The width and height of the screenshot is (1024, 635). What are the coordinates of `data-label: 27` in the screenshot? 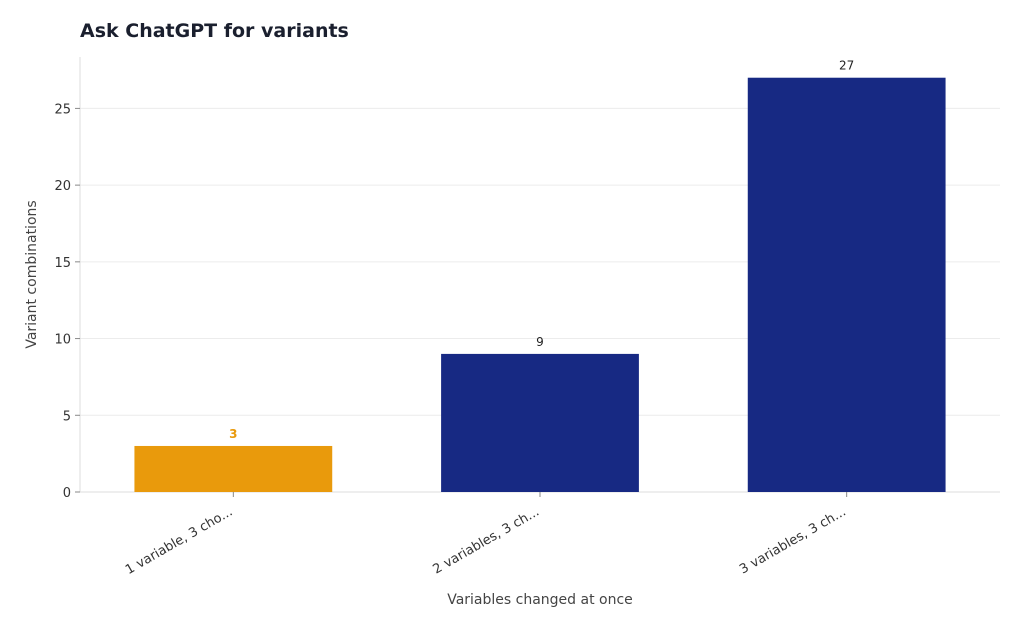 It's located at (846, 66).